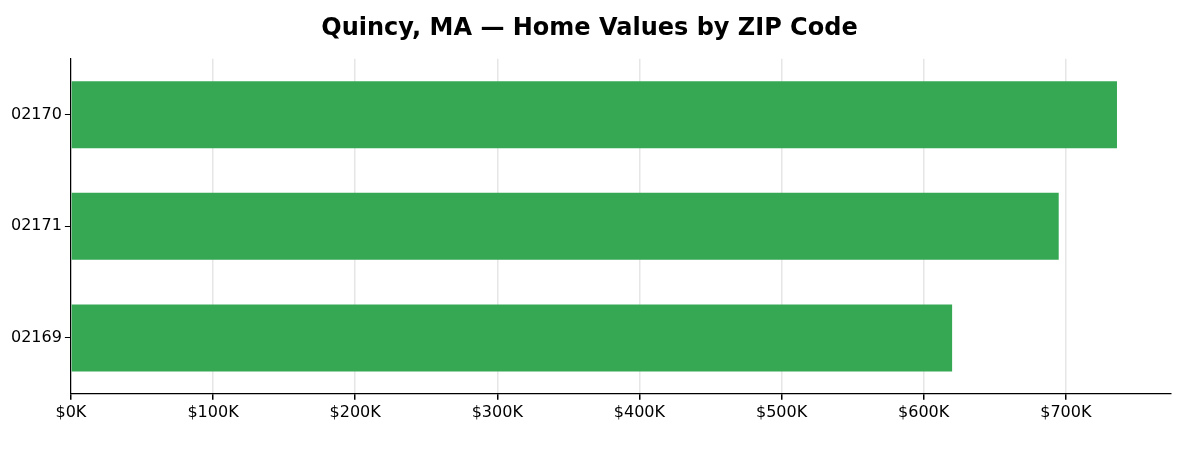  Describe the element at coordinates (639, 411) in the screenshot. I see `x-tick-label: $400K` at that location.